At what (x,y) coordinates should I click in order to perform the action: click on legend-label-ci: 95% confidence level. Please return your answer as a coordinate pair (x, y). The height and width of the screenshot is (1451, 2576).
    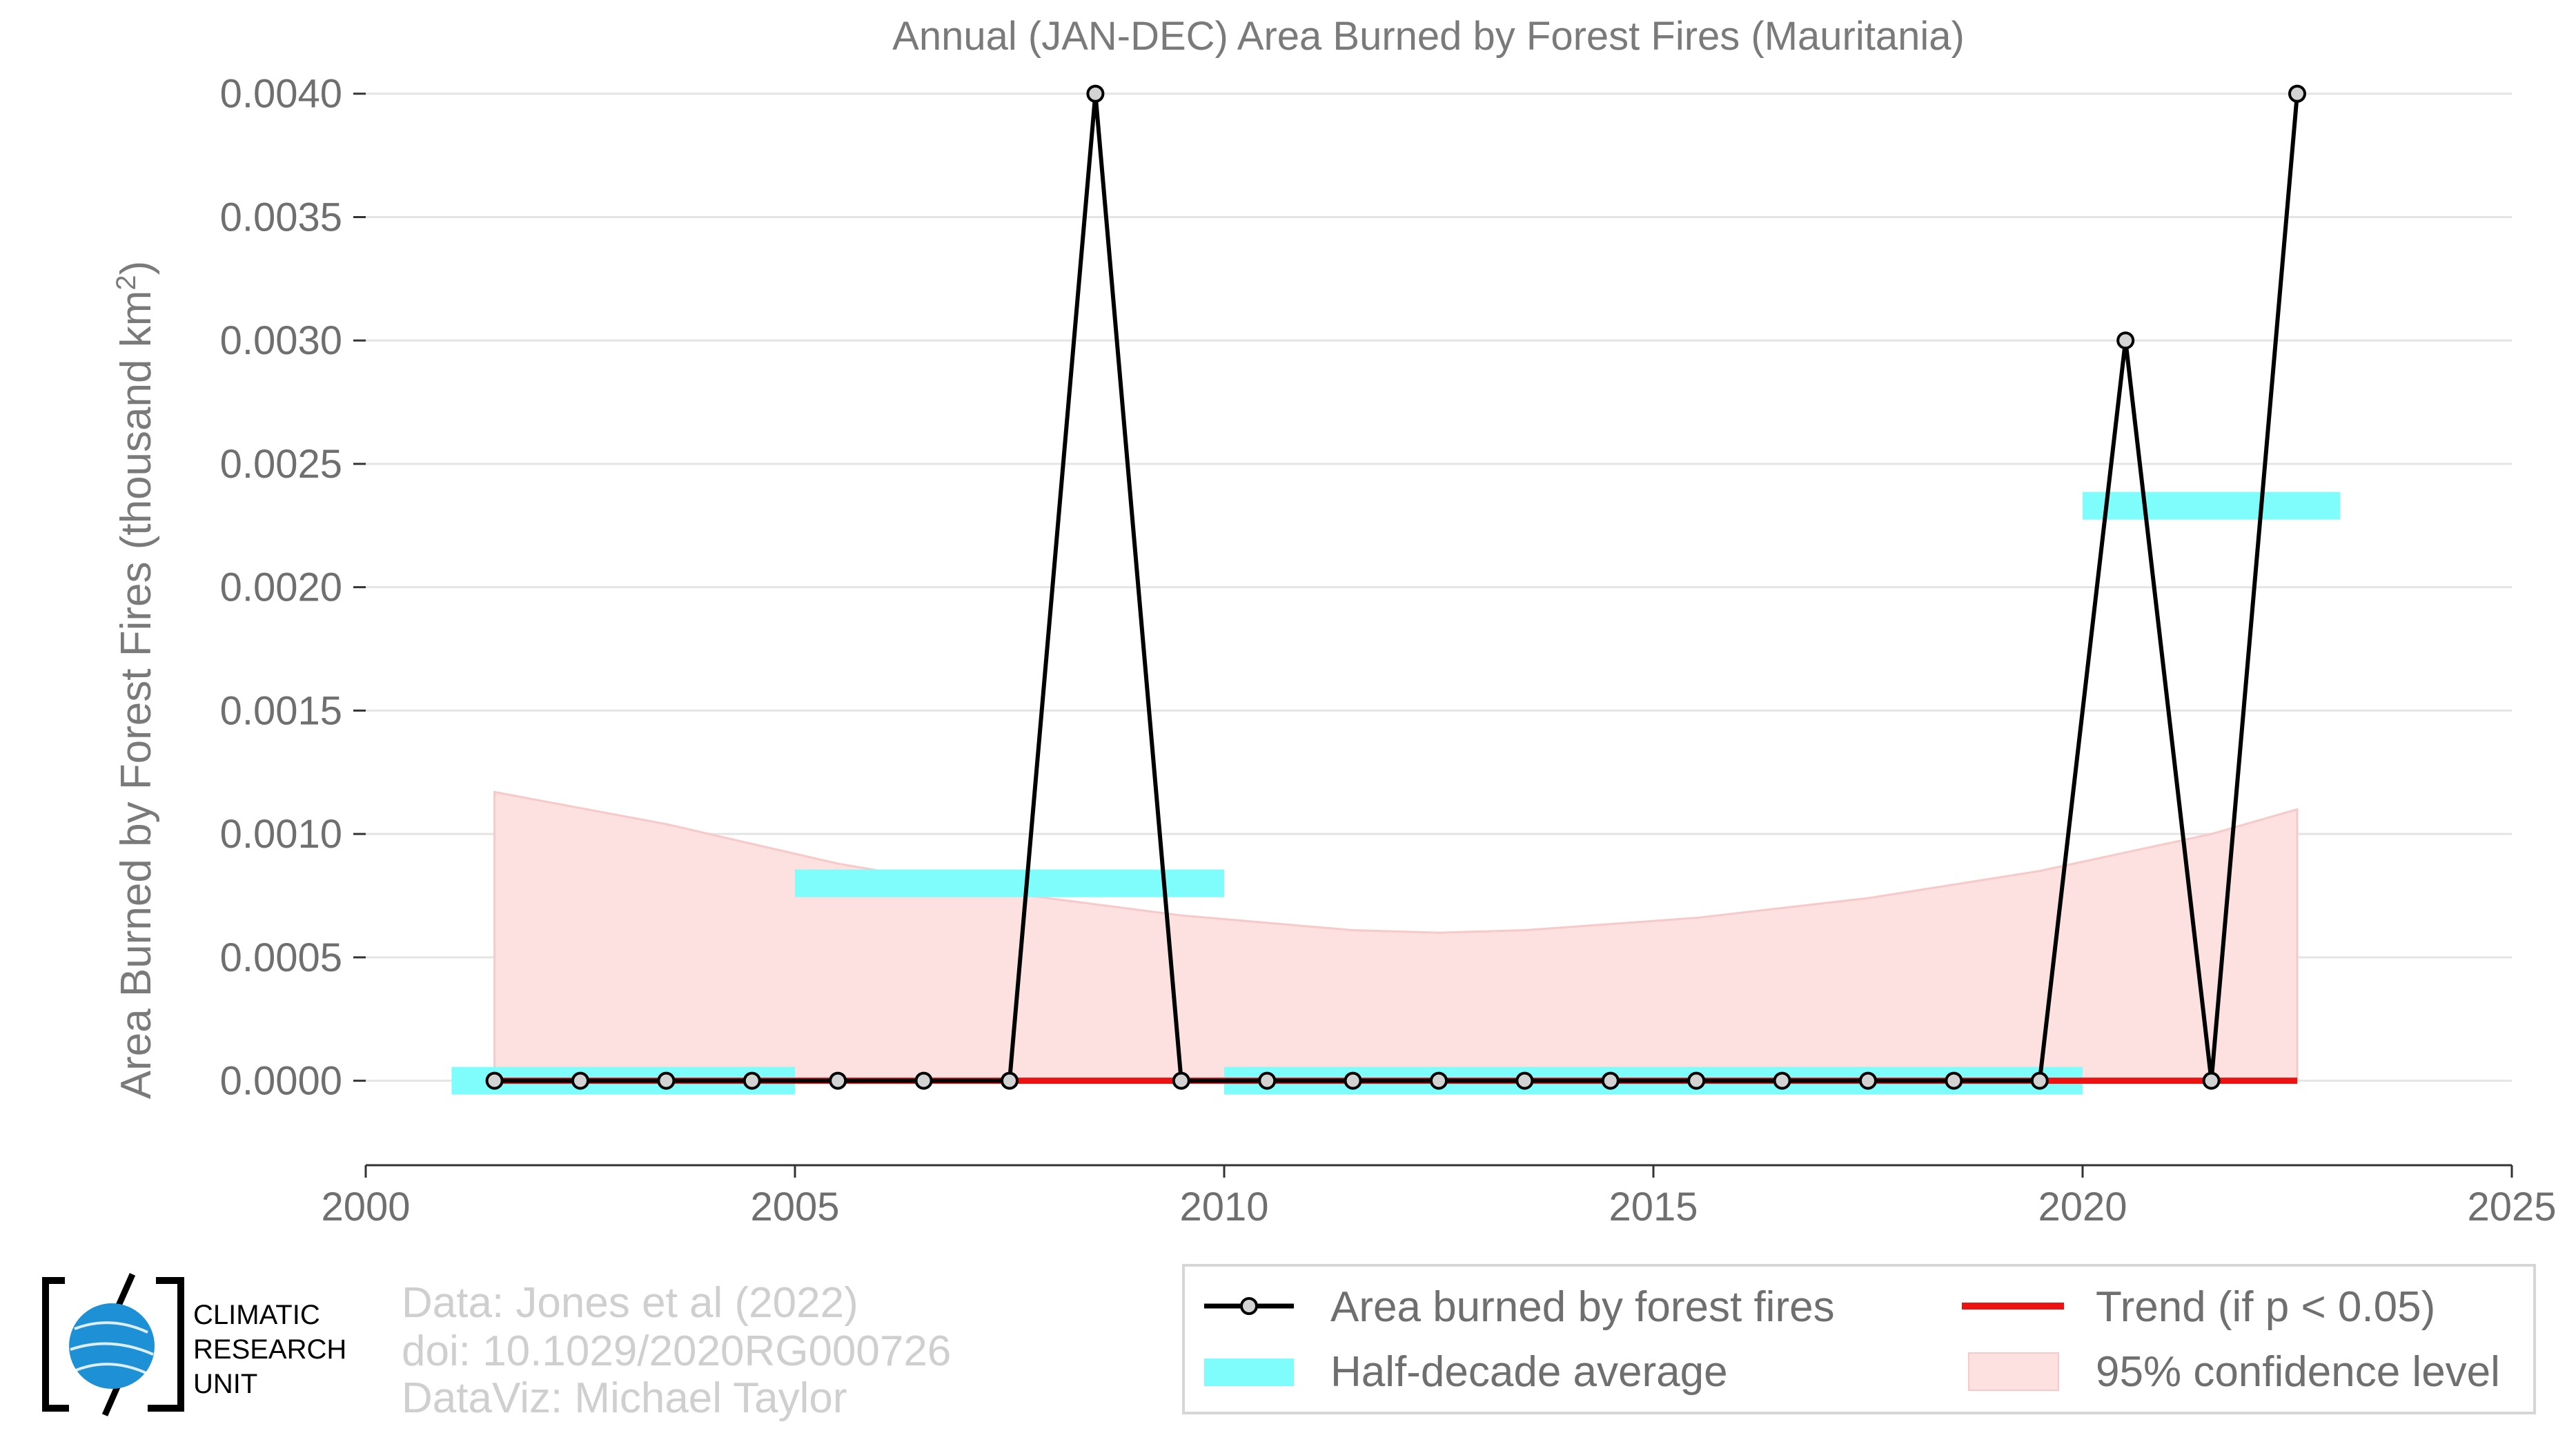
    Looking at the image, I should click on (2298, 1372).